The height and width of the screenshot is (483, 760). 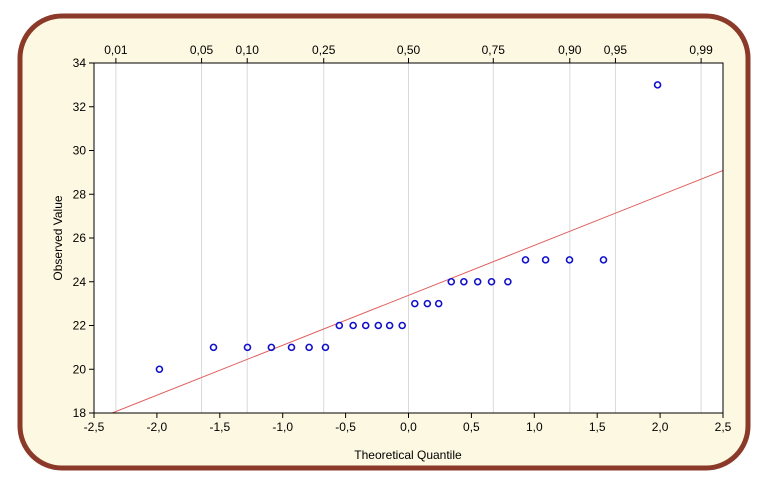 I want to click on top-tick-label: 0,50, so click(x=409, y=50).